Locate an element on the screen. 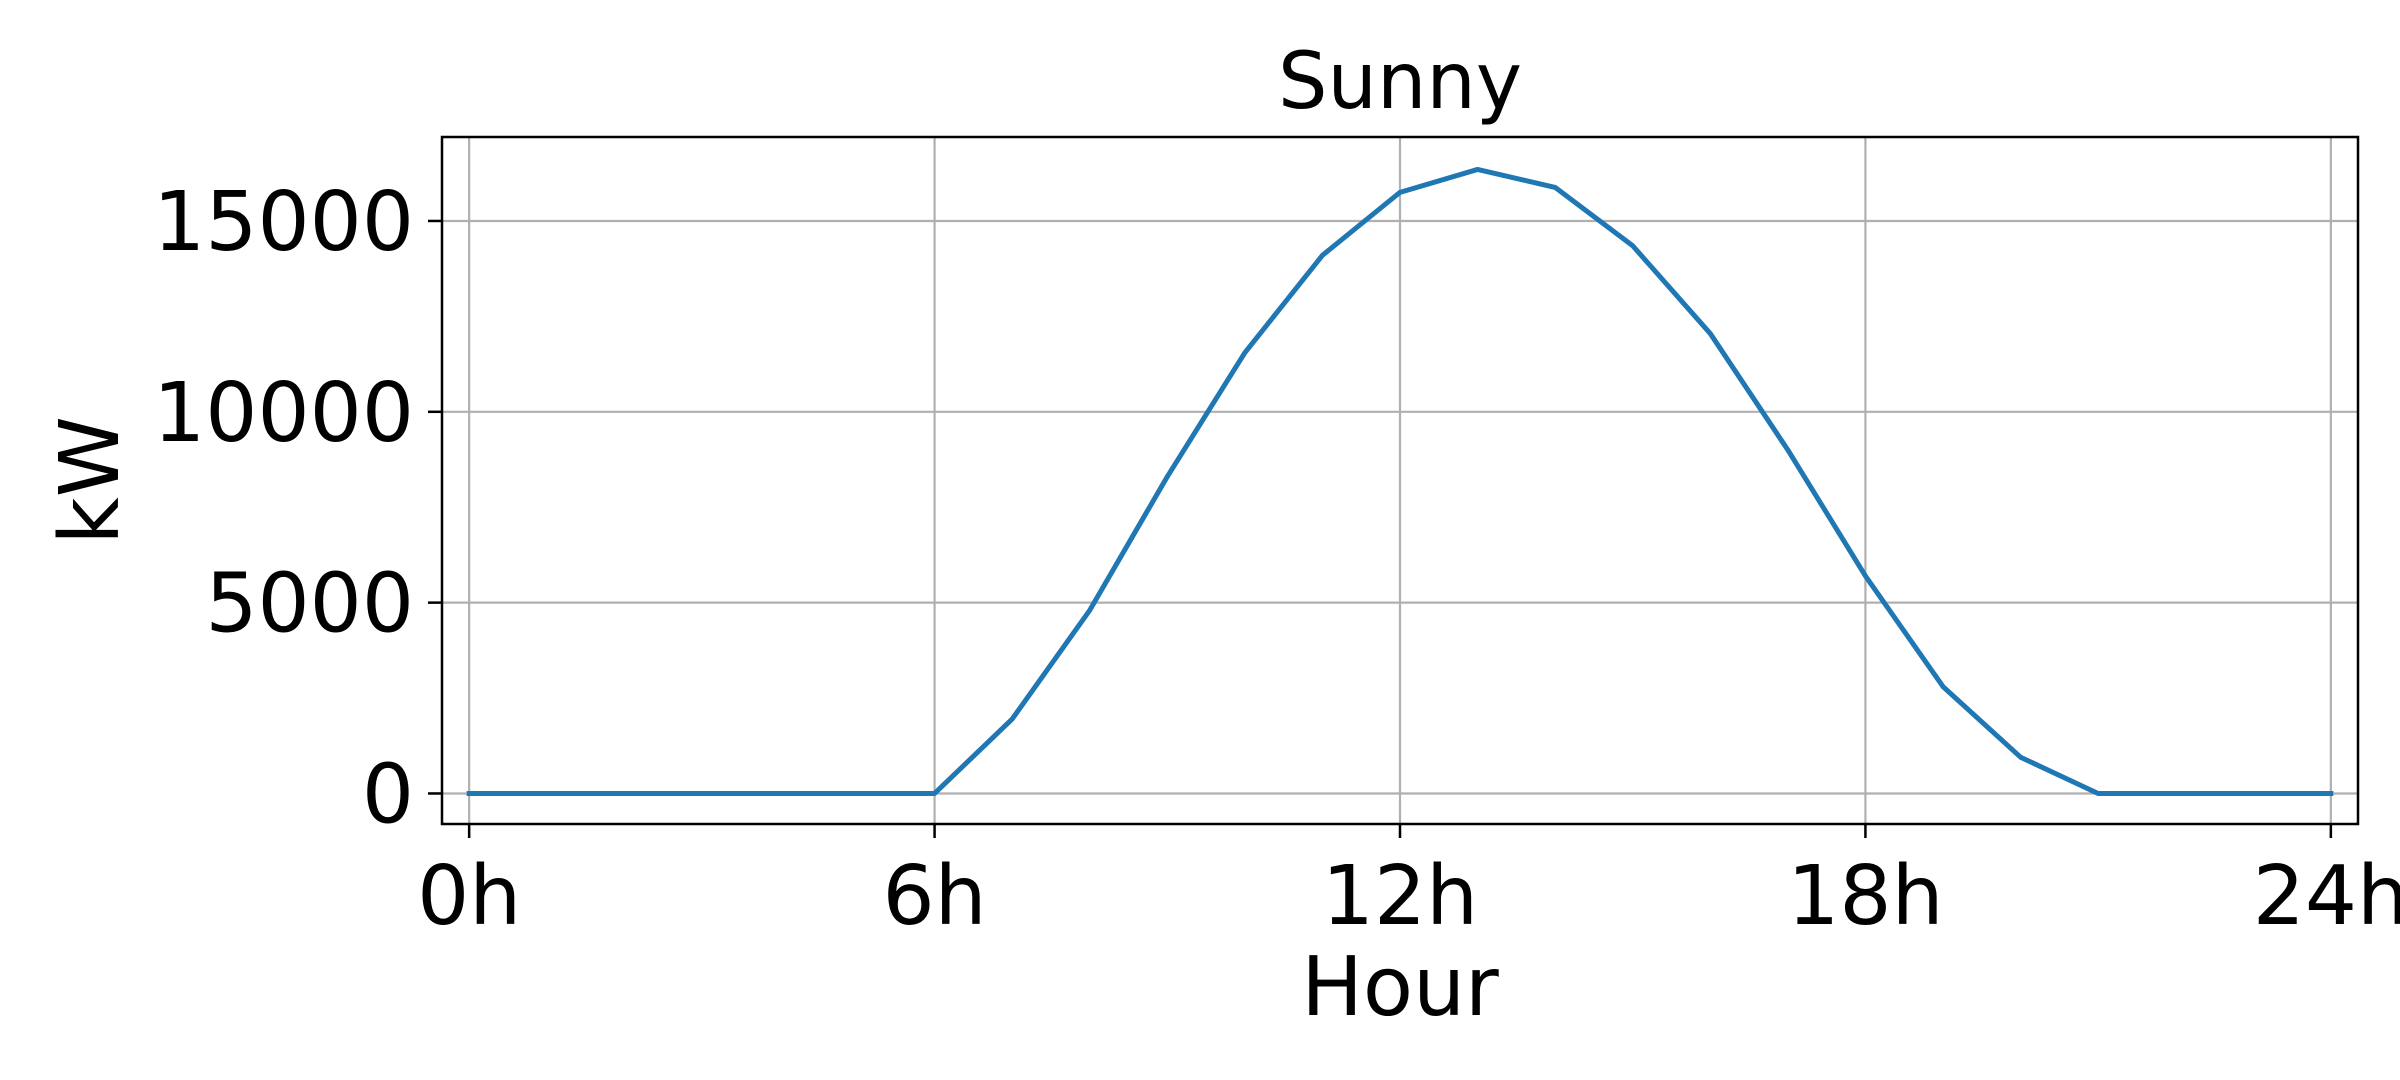 The height and width of the screenshot is (1080, 2400). y-tick-label: 0 is located at coordinates (388, 794).